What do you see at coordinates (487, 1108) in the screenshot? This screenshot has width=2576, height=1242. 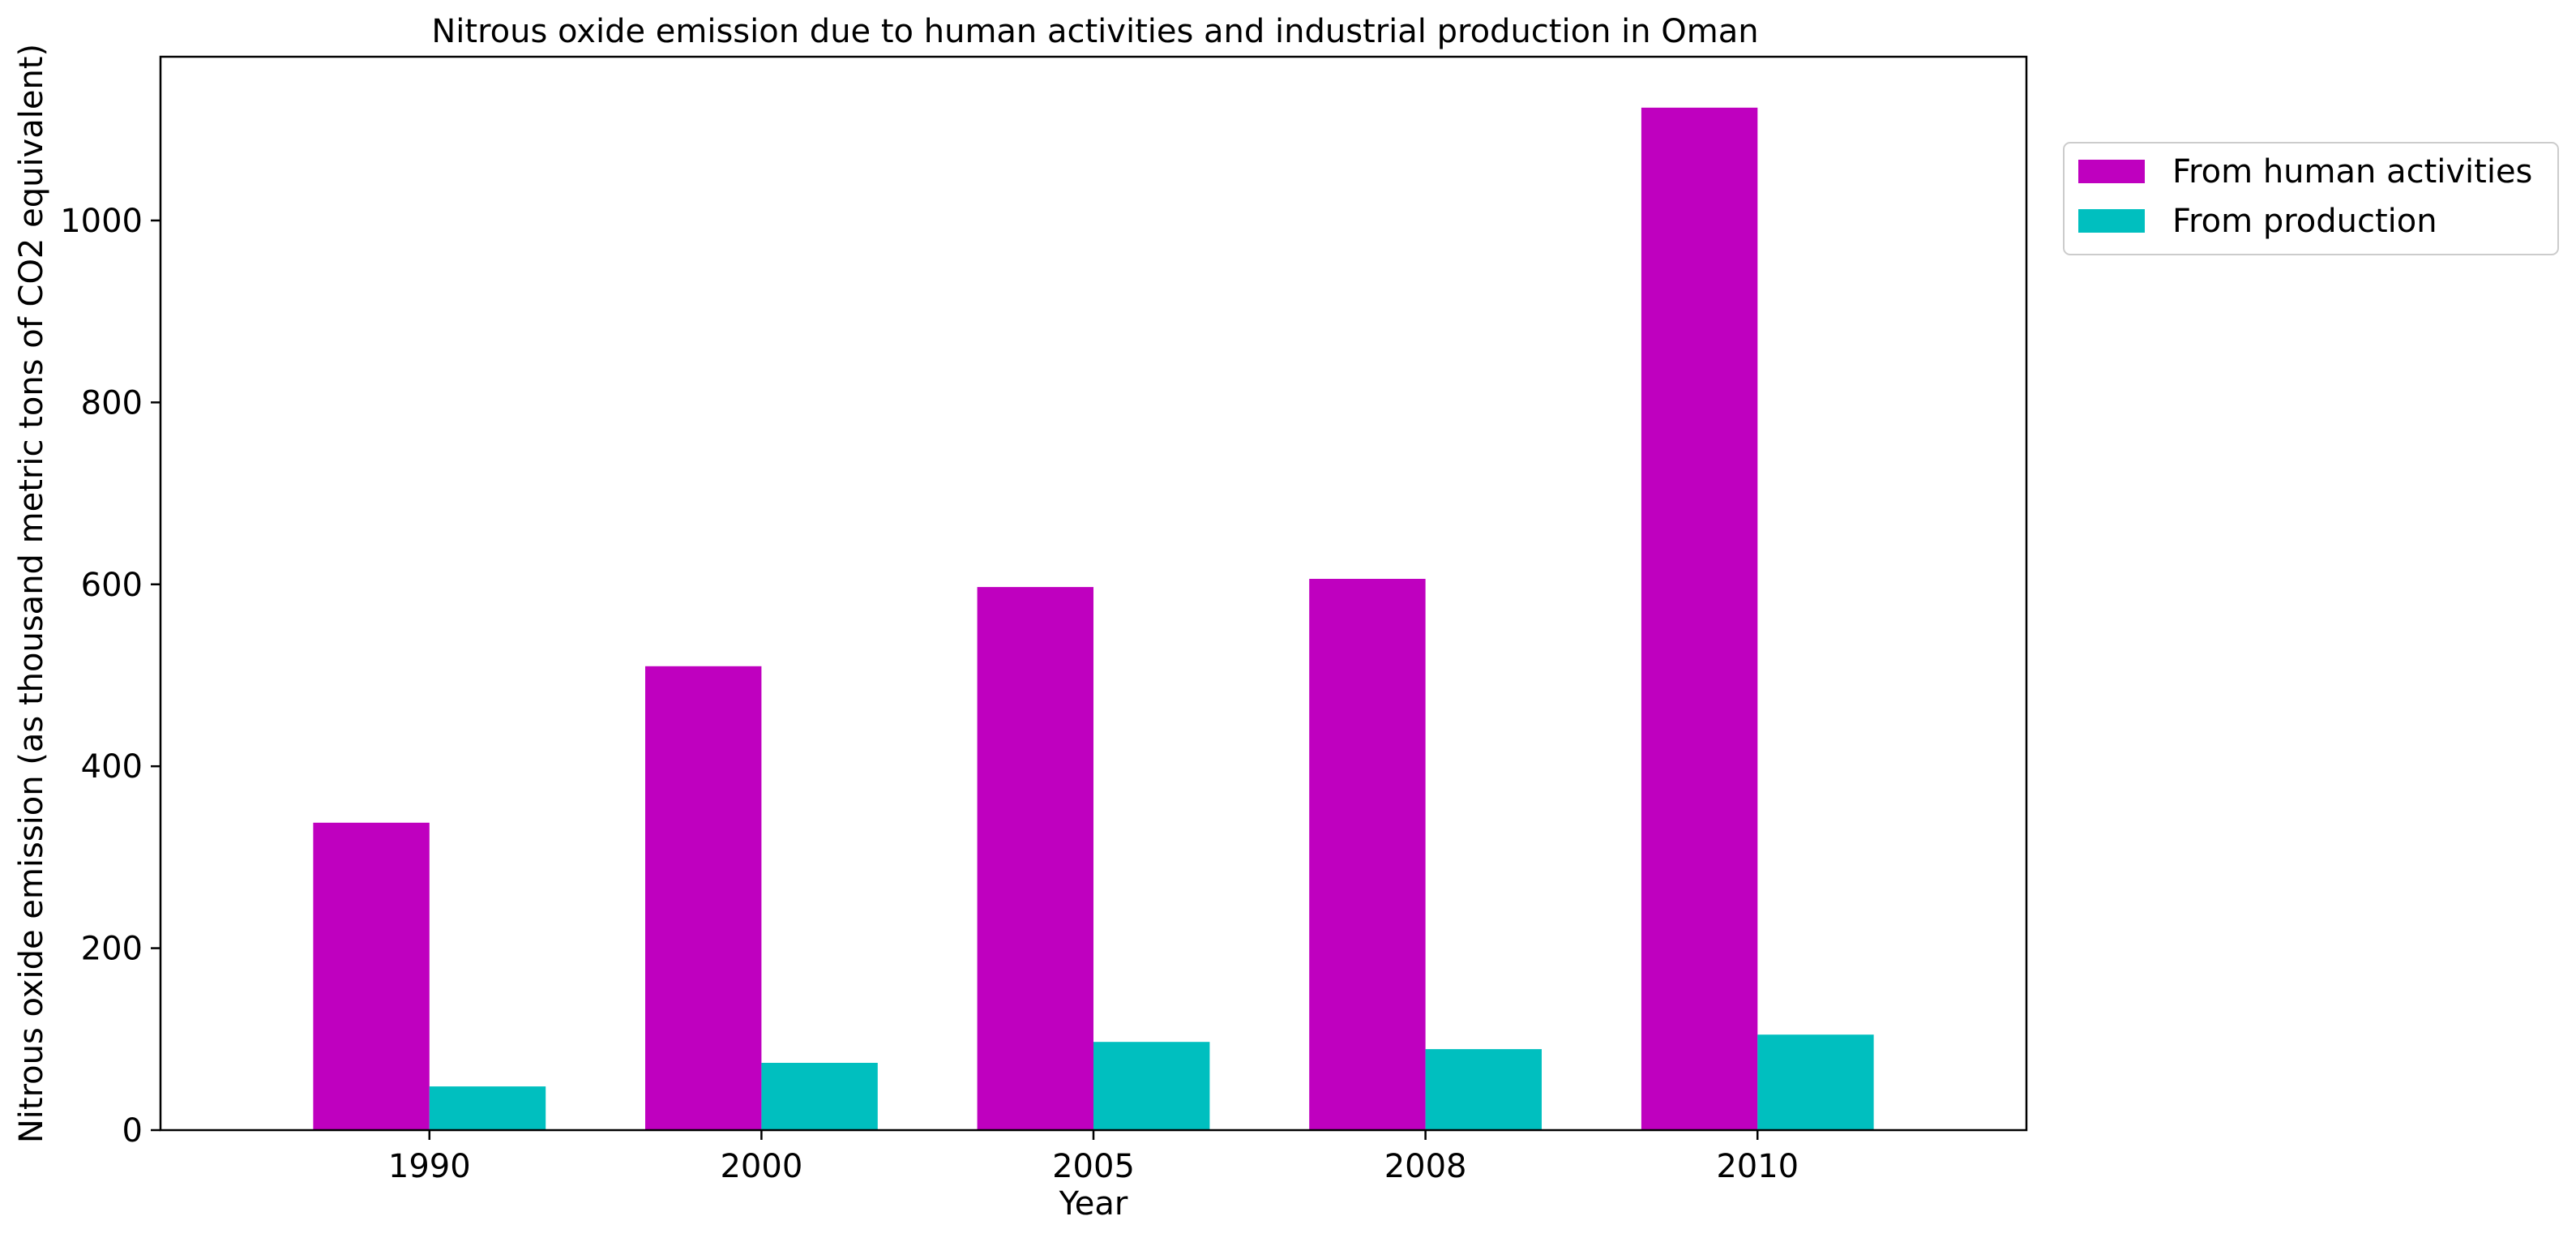 I see `bar-from-production-1990` at bounding box center [487, 1108].